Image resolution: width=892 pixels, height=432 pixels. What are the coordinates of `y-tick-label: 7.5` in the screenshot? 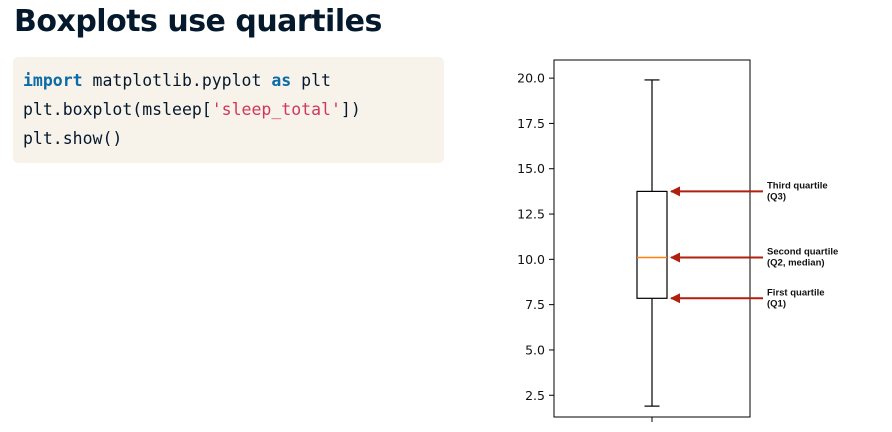 It's located at (535, 304).